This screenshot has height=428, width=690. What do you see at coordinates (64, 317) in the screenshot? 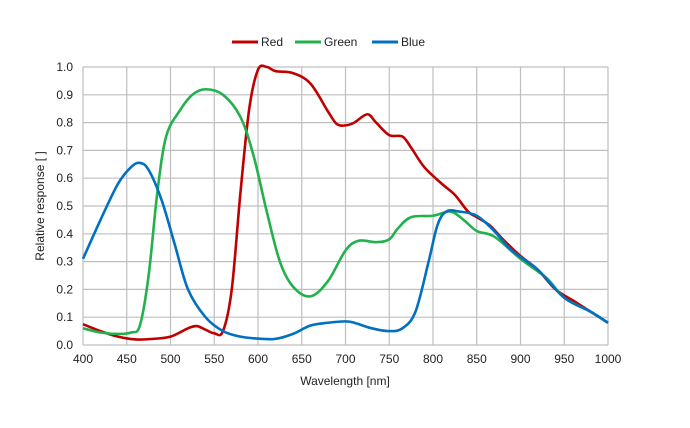
I see `y-tick-label: 0.1` at bounding box center [64, 317].